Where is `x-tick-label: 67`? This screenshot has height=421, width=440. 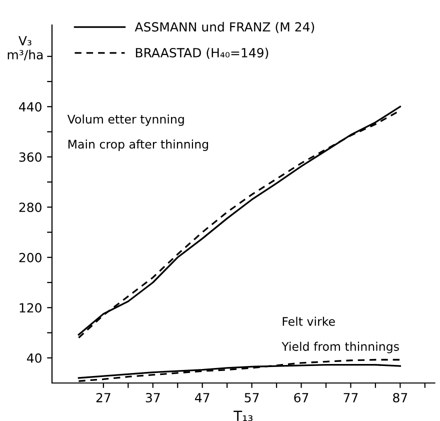 x-tick-label: 67 is located at coordinates (301, 397).